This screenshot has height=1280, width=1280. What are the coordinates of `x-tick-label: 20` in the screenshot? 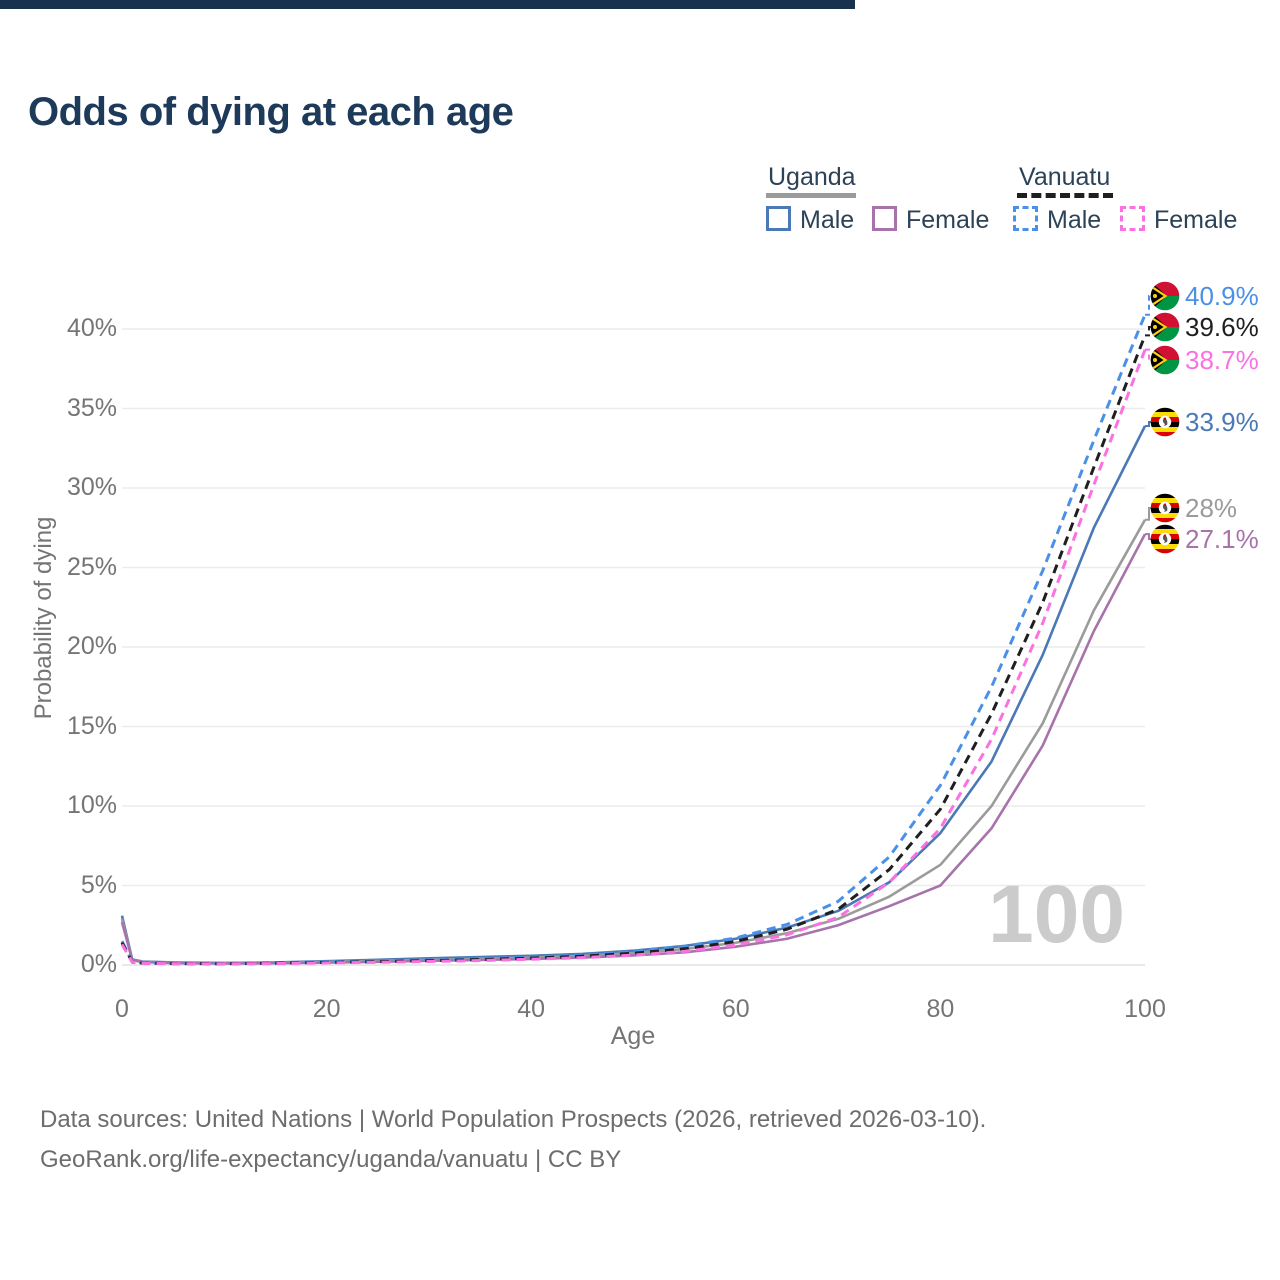 It's located at (326, 1009).